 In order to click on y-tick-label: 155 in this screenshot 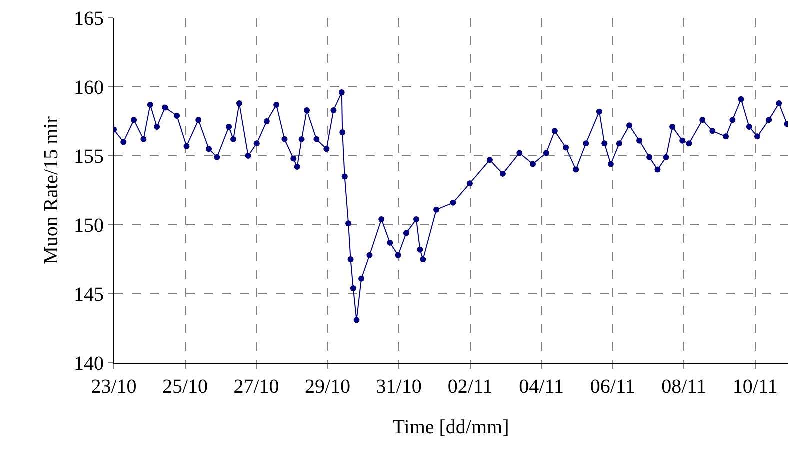, I will do `click(89, 157)`.